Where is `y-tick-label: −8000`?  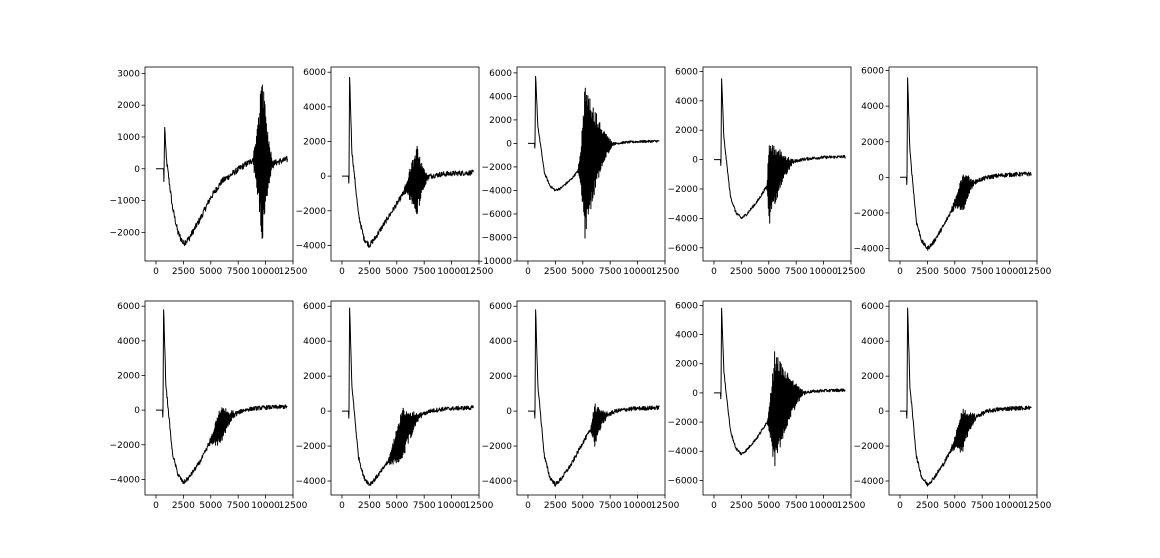
y-tick-label: −8000 is located at coordinates (497, 238).